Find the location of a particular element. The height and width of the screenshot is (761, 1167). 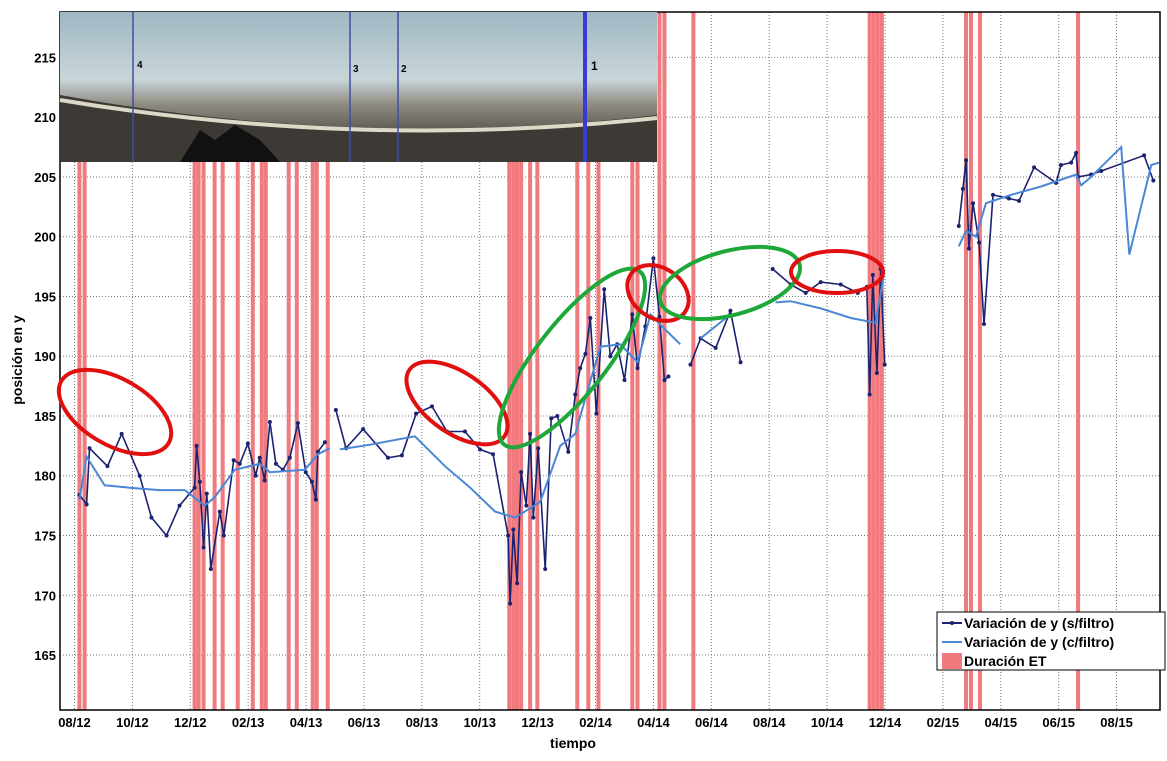

x-tick-label: 12/12 is located at coordinates (190, 722).